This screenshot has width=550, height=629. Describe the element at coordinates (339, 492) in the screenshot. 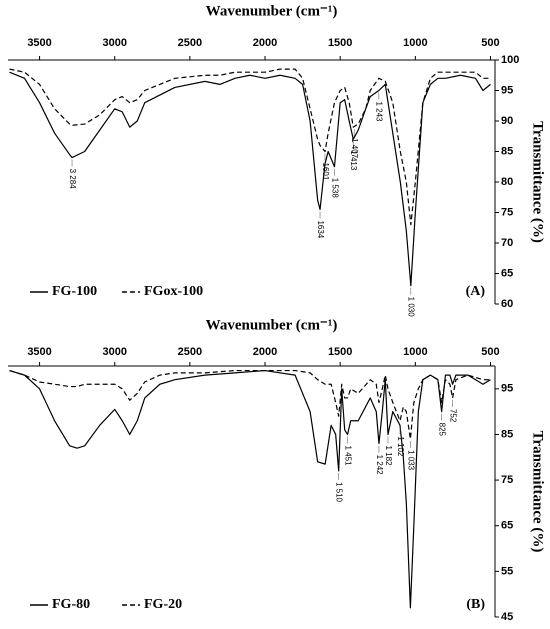

I see `annotation-label: 1 510` at that location.